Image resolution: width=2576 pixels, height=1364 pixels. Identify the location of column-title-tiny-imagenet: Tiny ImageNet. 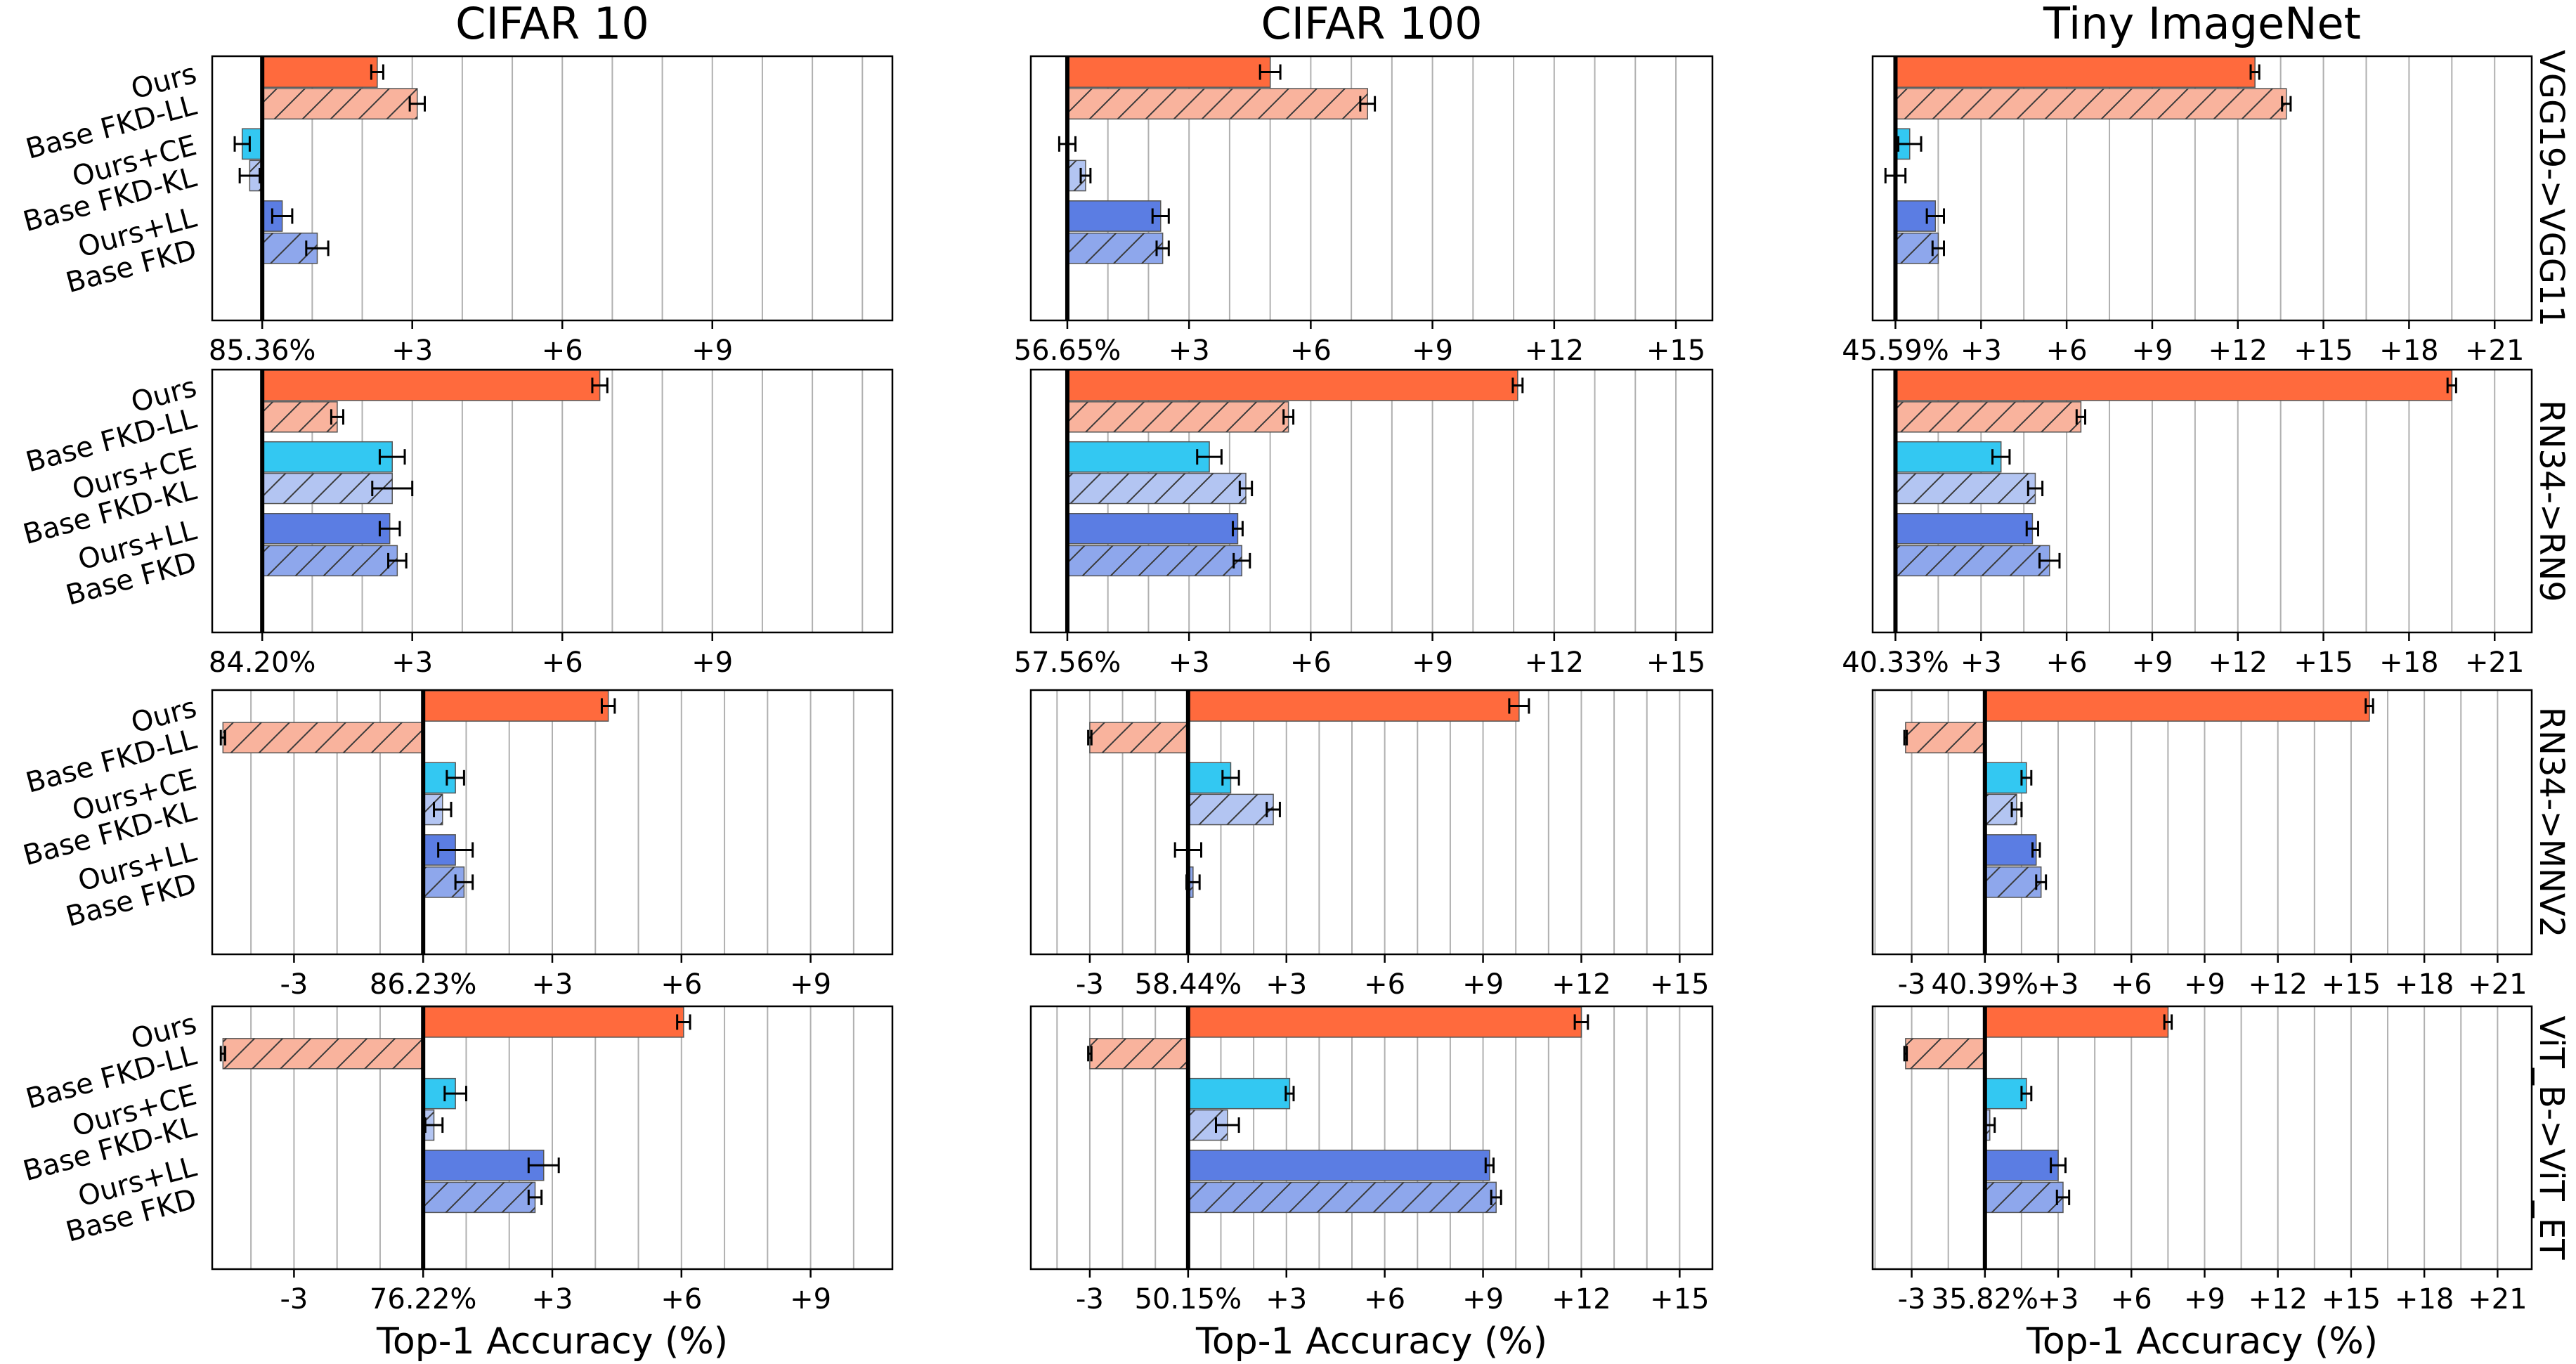
(2202, 24).